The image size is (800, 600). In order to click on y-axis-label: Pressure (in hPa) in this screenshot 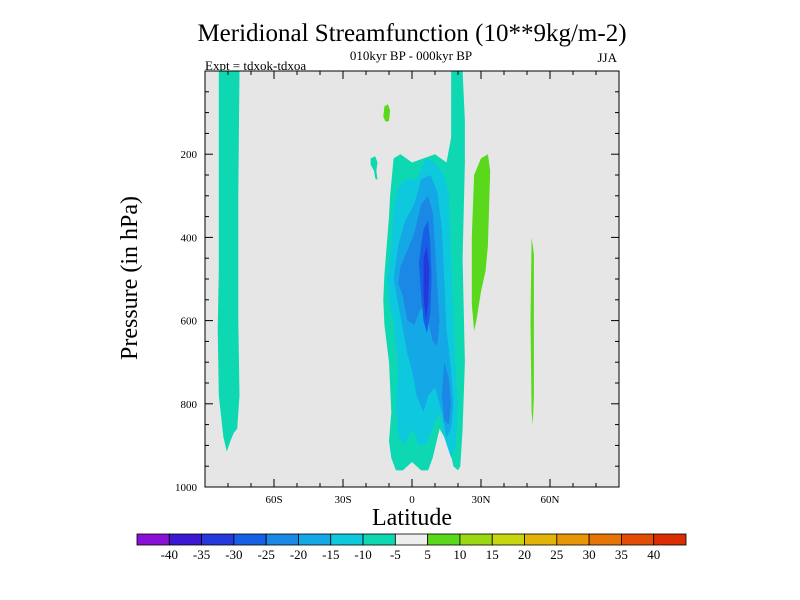, I will do `click(130, 278)`.